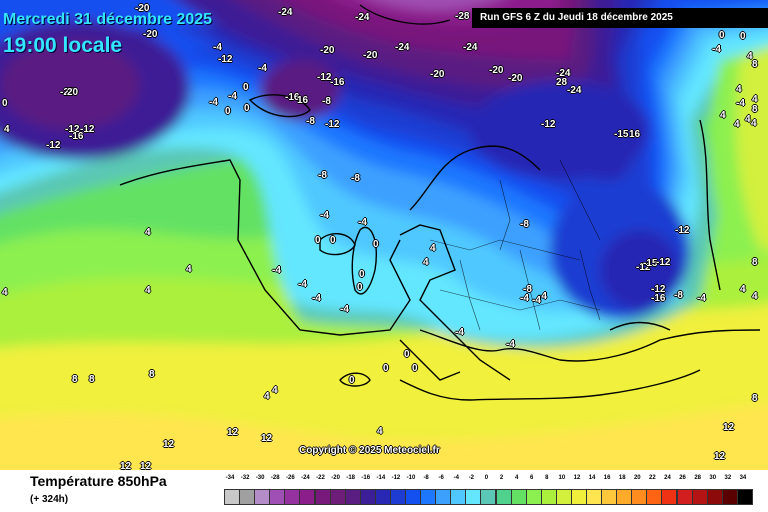 The image size is (768, 512). Describe the element at coordinates (592, 478) in the screenshot. I see `legend-tick-label: 14` at that location.